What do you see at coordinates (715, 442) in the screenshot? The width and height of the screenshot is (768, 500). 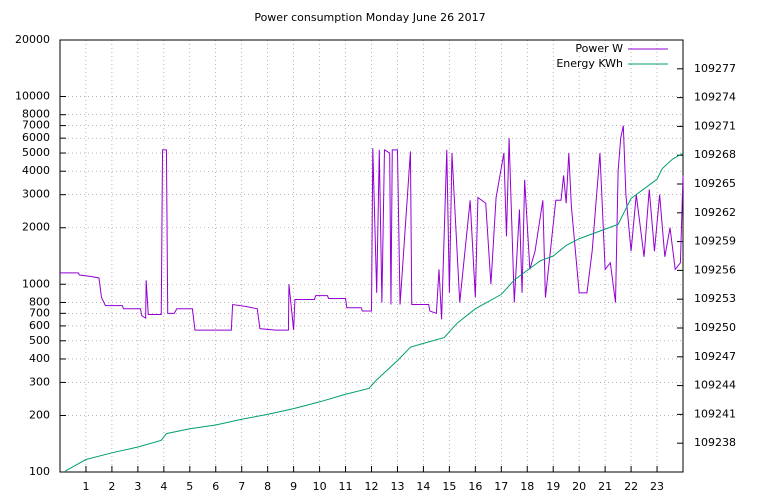 I see `y2-tick-label: 109238` at bounding box center [715, 442].